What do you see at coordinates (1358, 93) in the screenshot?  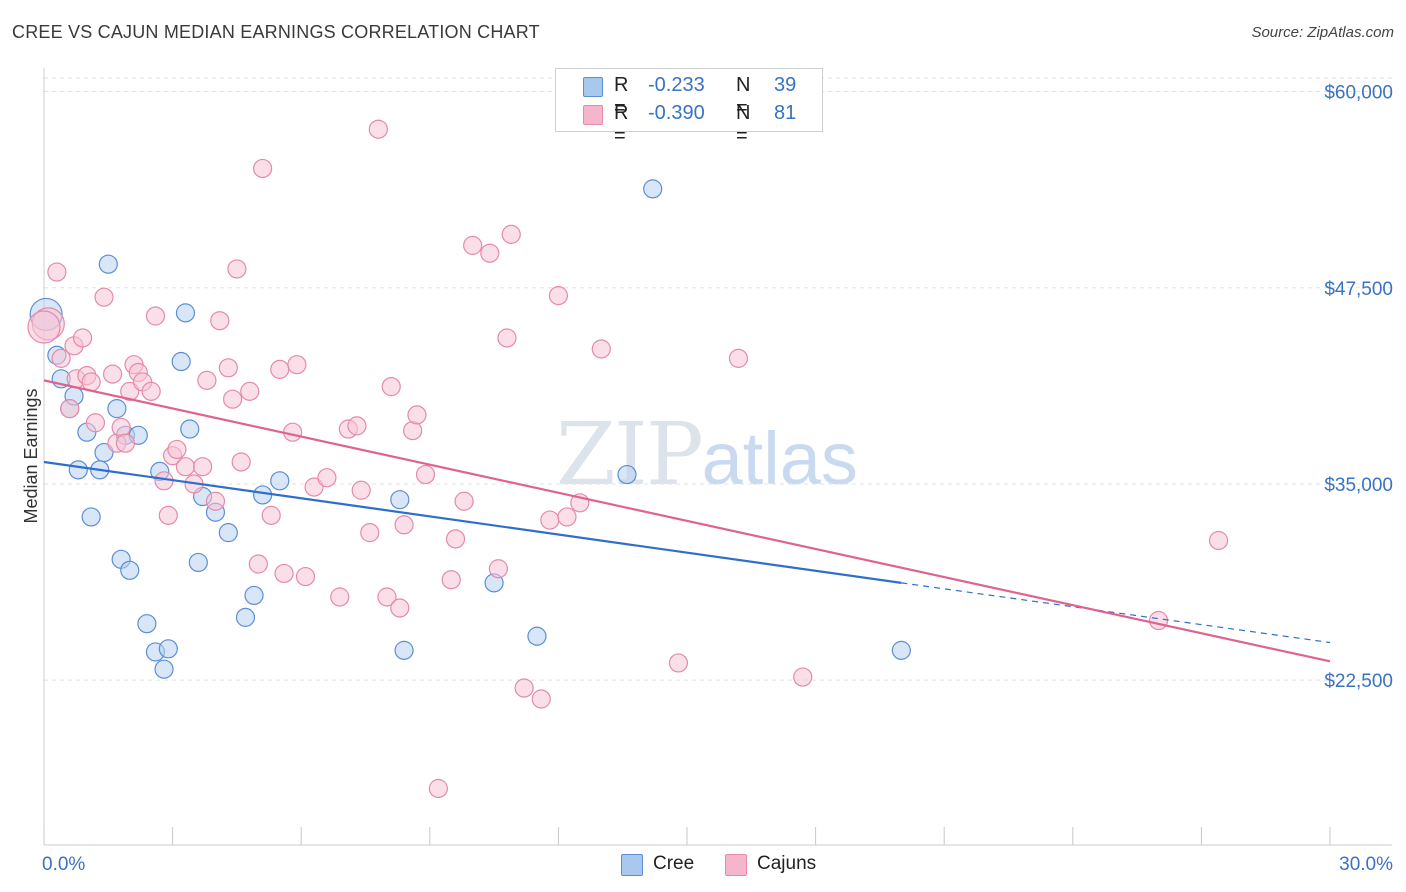 I see `y-tick-label: $60,000` at bounding box center [1358, 93].